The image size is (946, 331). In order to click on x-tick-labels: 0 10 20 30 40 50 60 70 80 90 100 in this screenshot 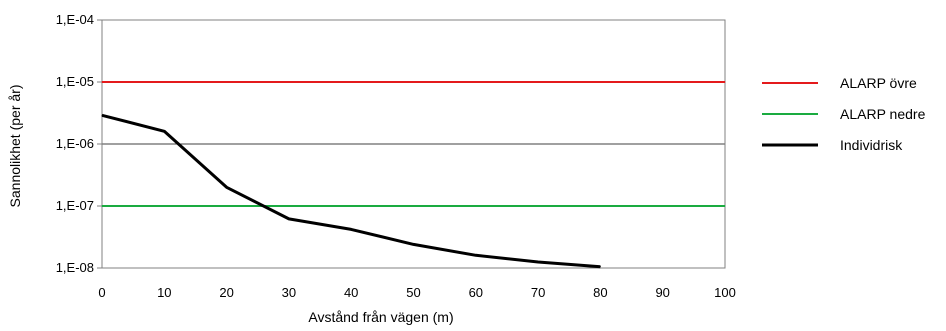, I will do `click(416, 292)`.